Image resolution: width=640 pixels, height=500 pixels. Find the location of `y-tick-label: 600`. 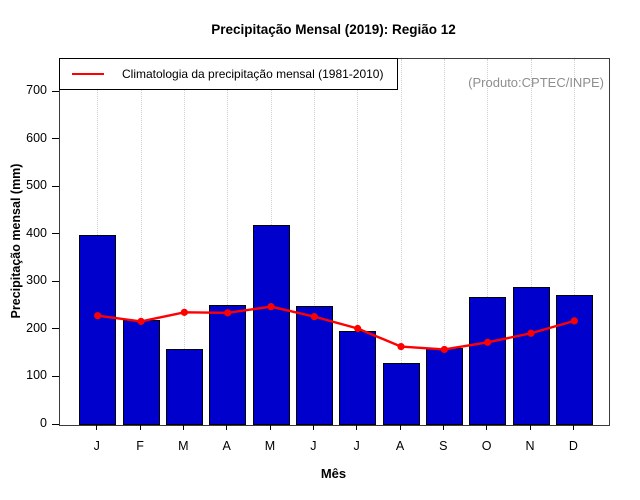

y-tick-label: 600 is located at coordinates (36, 137).